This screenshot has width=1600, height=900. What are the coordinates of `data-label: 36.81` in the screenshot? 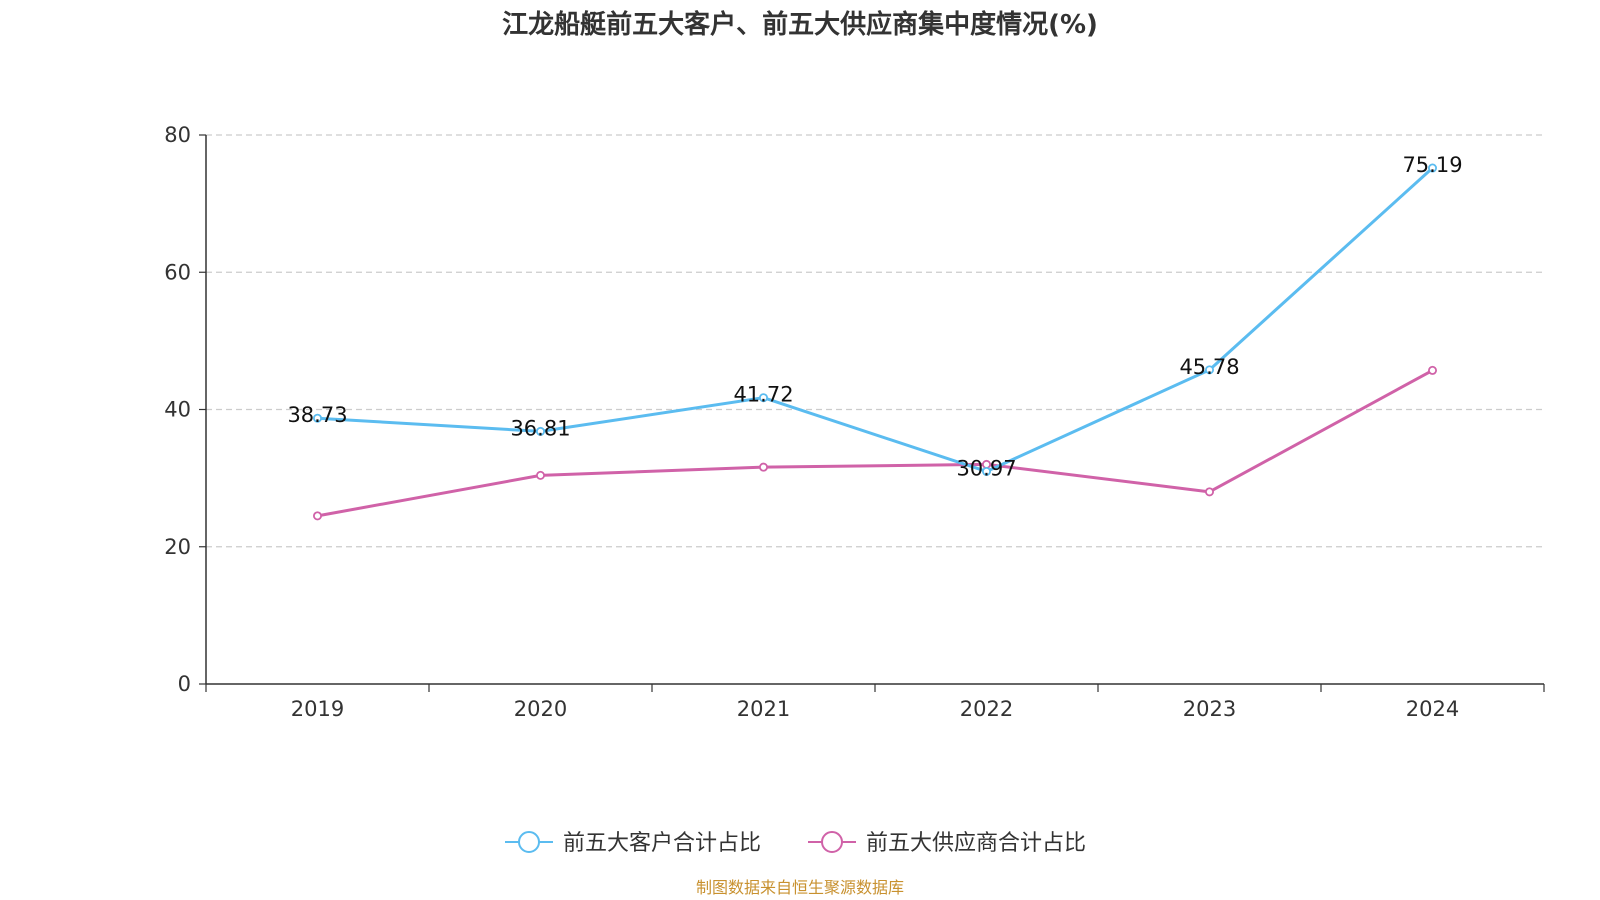 It's located at (540, 428).